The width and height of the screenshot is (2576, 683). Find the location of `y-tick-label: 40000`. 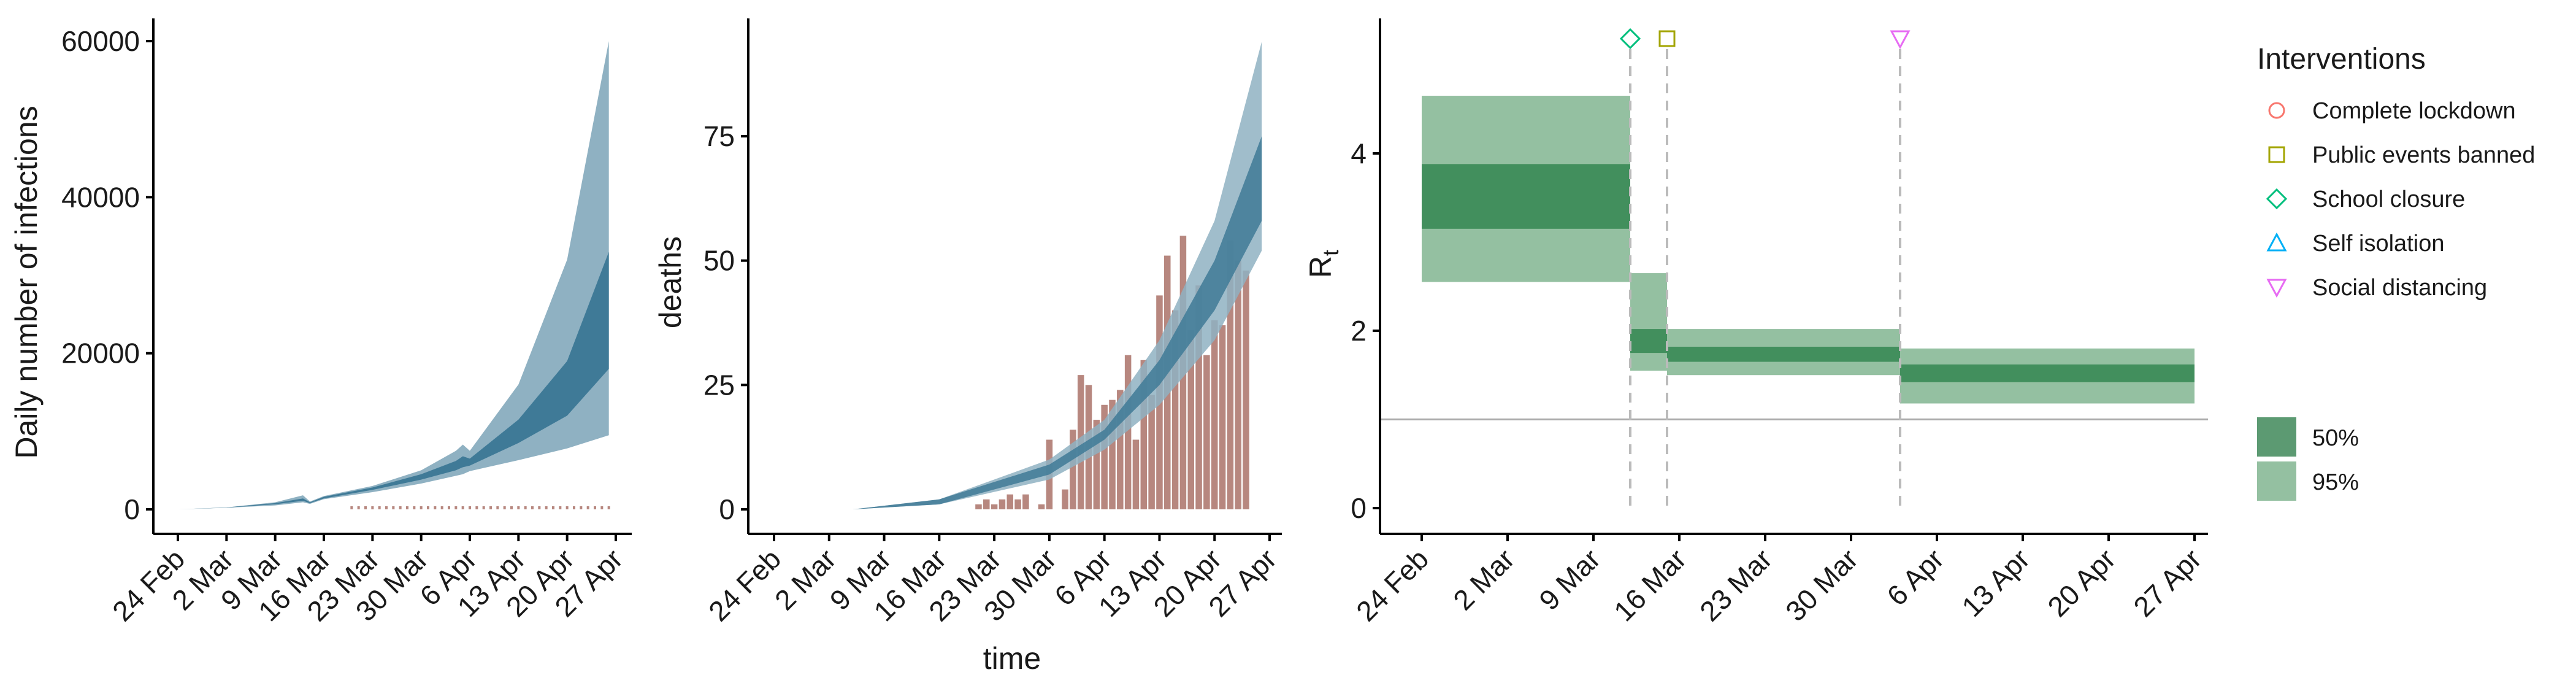

y-tick-label: 40000 is located at coordinates (100, 197).